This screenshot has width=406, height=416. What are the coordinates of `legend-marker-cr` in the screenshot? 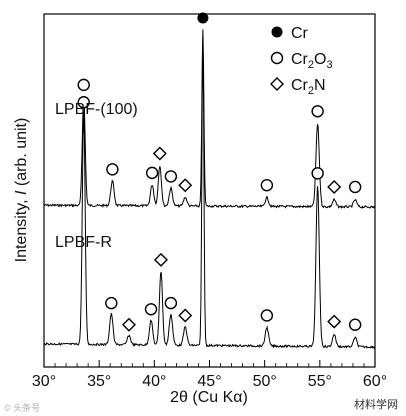 It's located at (277, 32).